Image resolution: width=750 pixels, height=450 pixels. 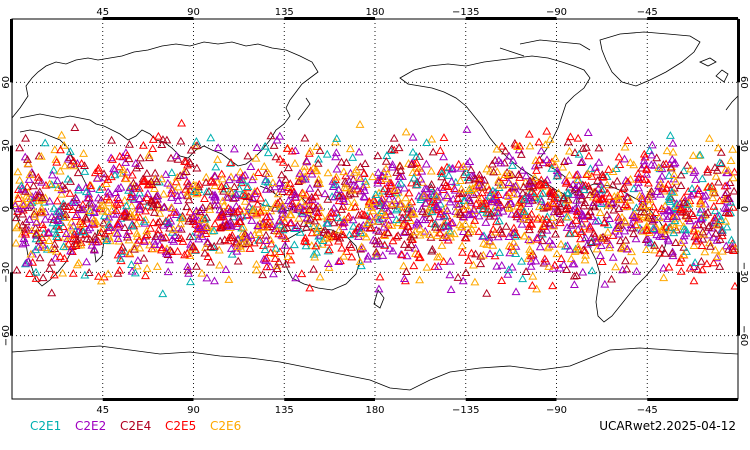 What do you see at coordinates (545, 48) in the screenshot?
I see `coast-arctic-islands` at bounding box center [545, 48].